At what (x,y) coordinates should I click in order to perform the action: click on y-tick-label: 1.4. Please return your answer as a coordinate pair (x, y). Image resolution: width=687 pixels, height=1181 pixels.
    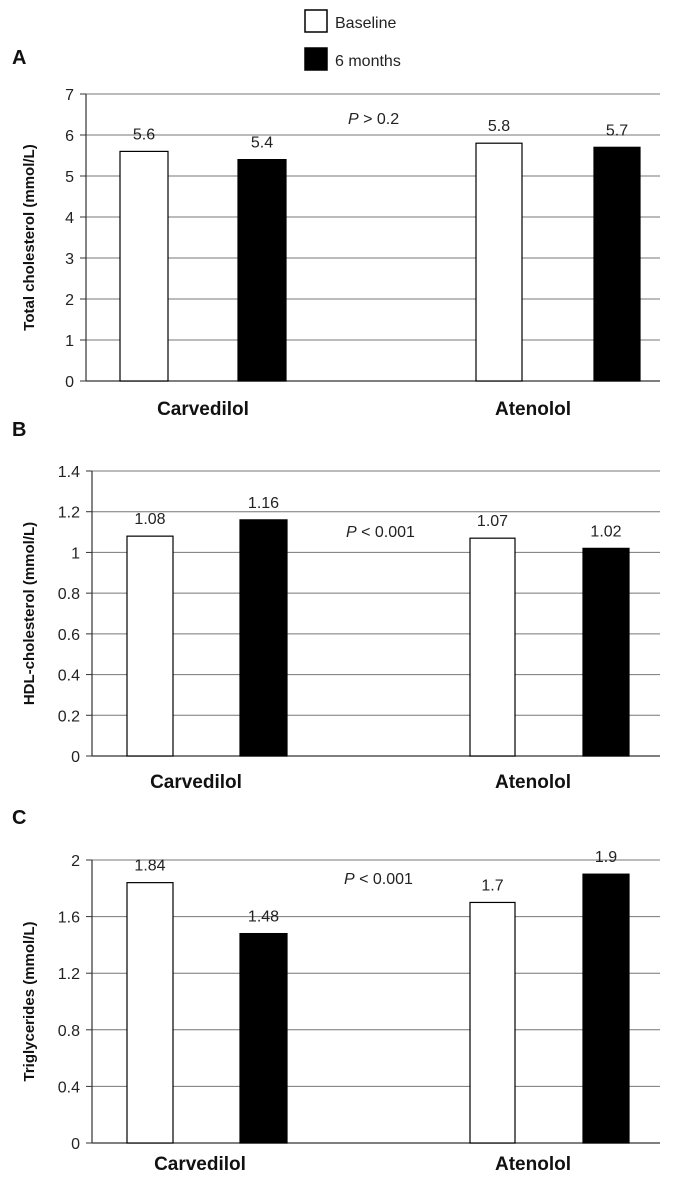
    Looking at the image, I should click on (69, 472).